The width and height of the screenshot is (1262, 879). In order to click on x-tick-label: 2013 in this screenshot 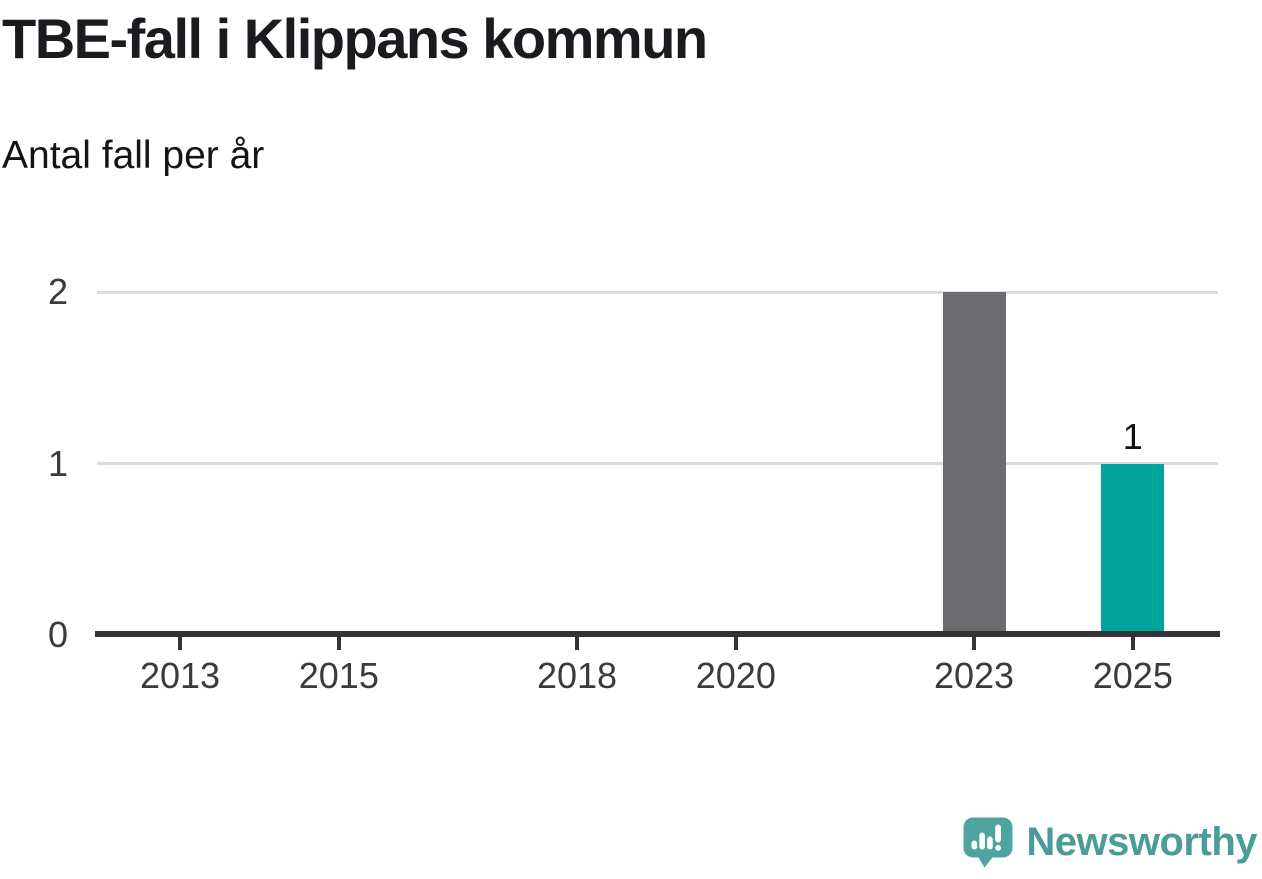, I will do `click(180, 675)`.